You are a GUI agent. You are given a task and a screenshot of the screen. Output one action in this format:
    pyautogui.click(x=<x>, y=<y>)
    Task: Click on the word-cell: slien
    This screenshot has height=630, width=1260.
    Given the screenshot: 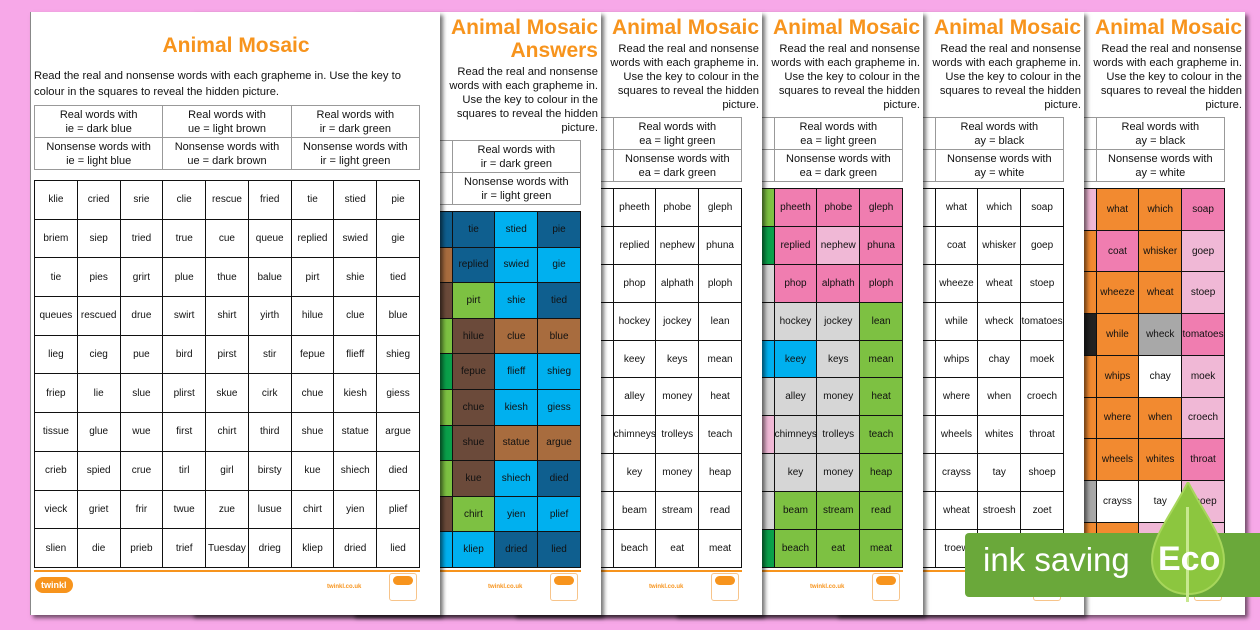 What is the action you would take?
    pyautogui.click(x=56, y=548)
    